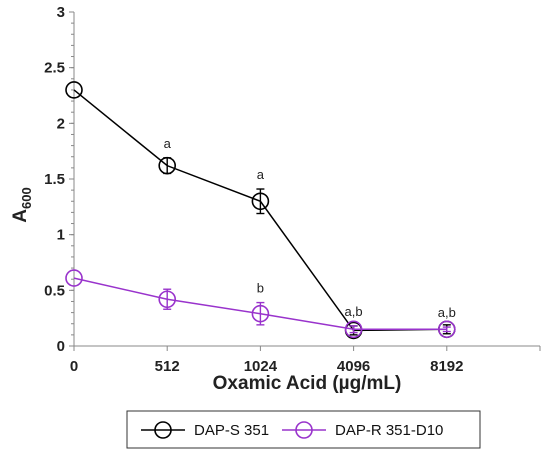 The image size is (550, 459). What do you see at coordinates (260, 288) in the screenshot?
I see `significance-label: b` at bounding box center [260, 288].